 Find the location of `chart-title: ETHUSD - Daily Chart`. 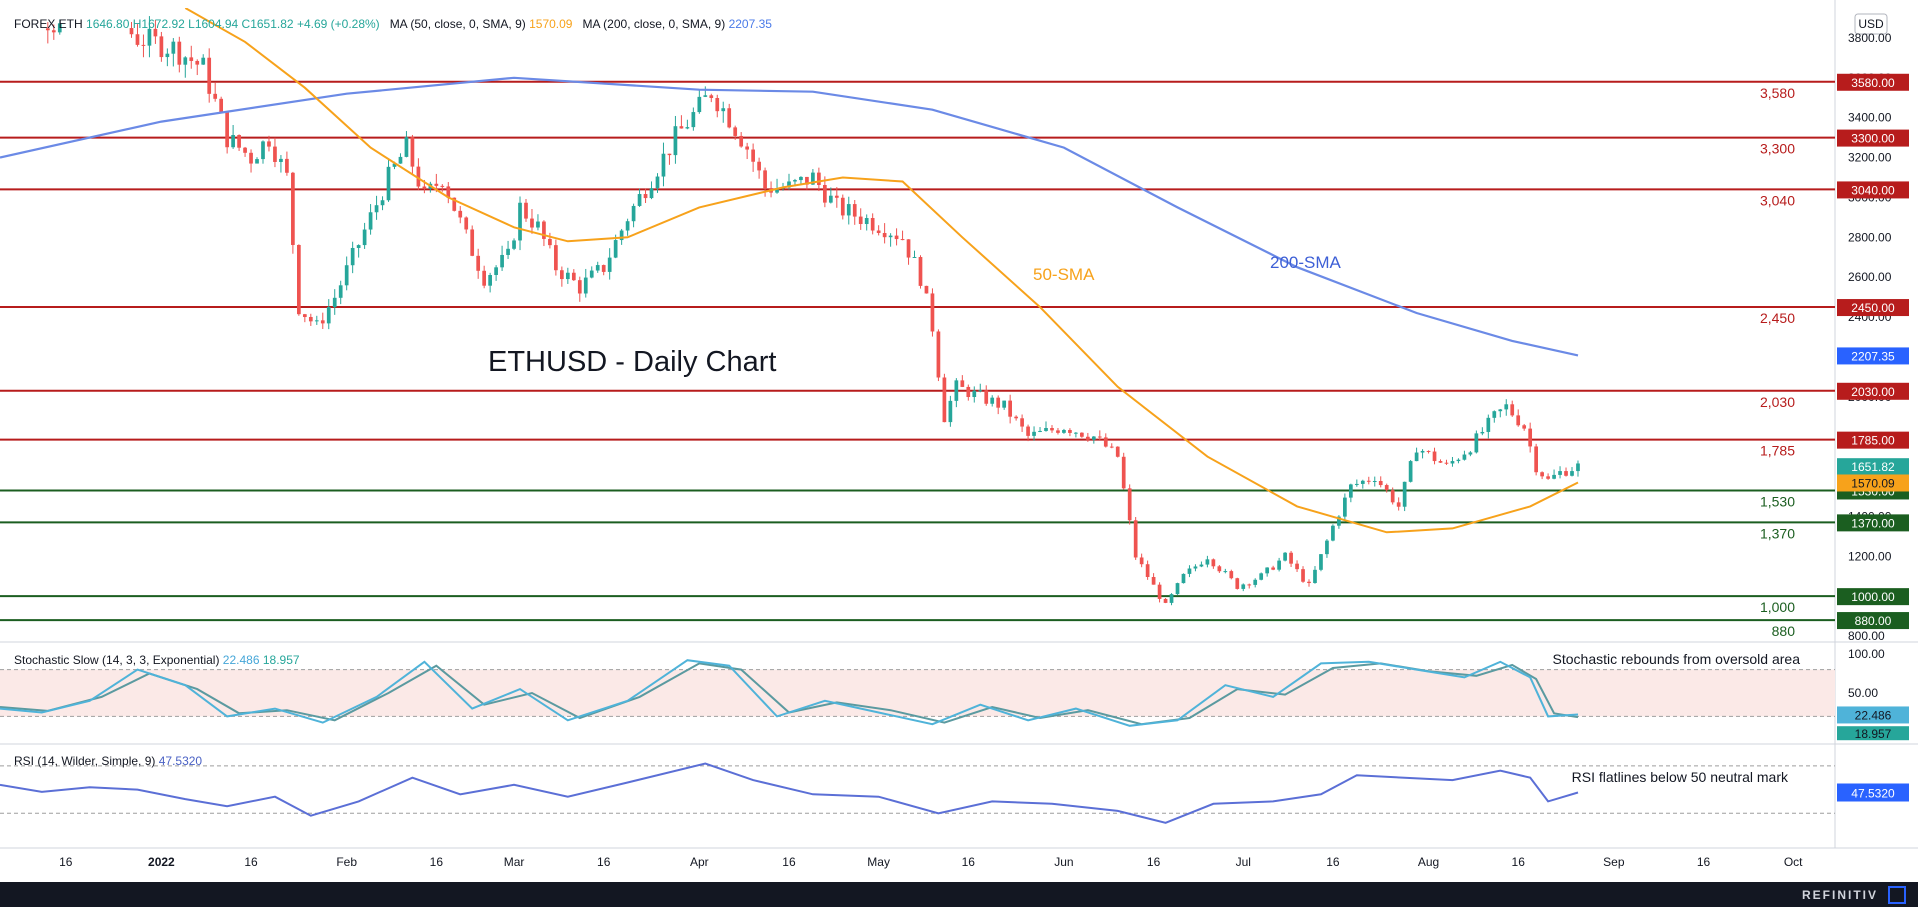

chart-title: ETHUSD - Daily Chart is located at coordinates (632, 362).